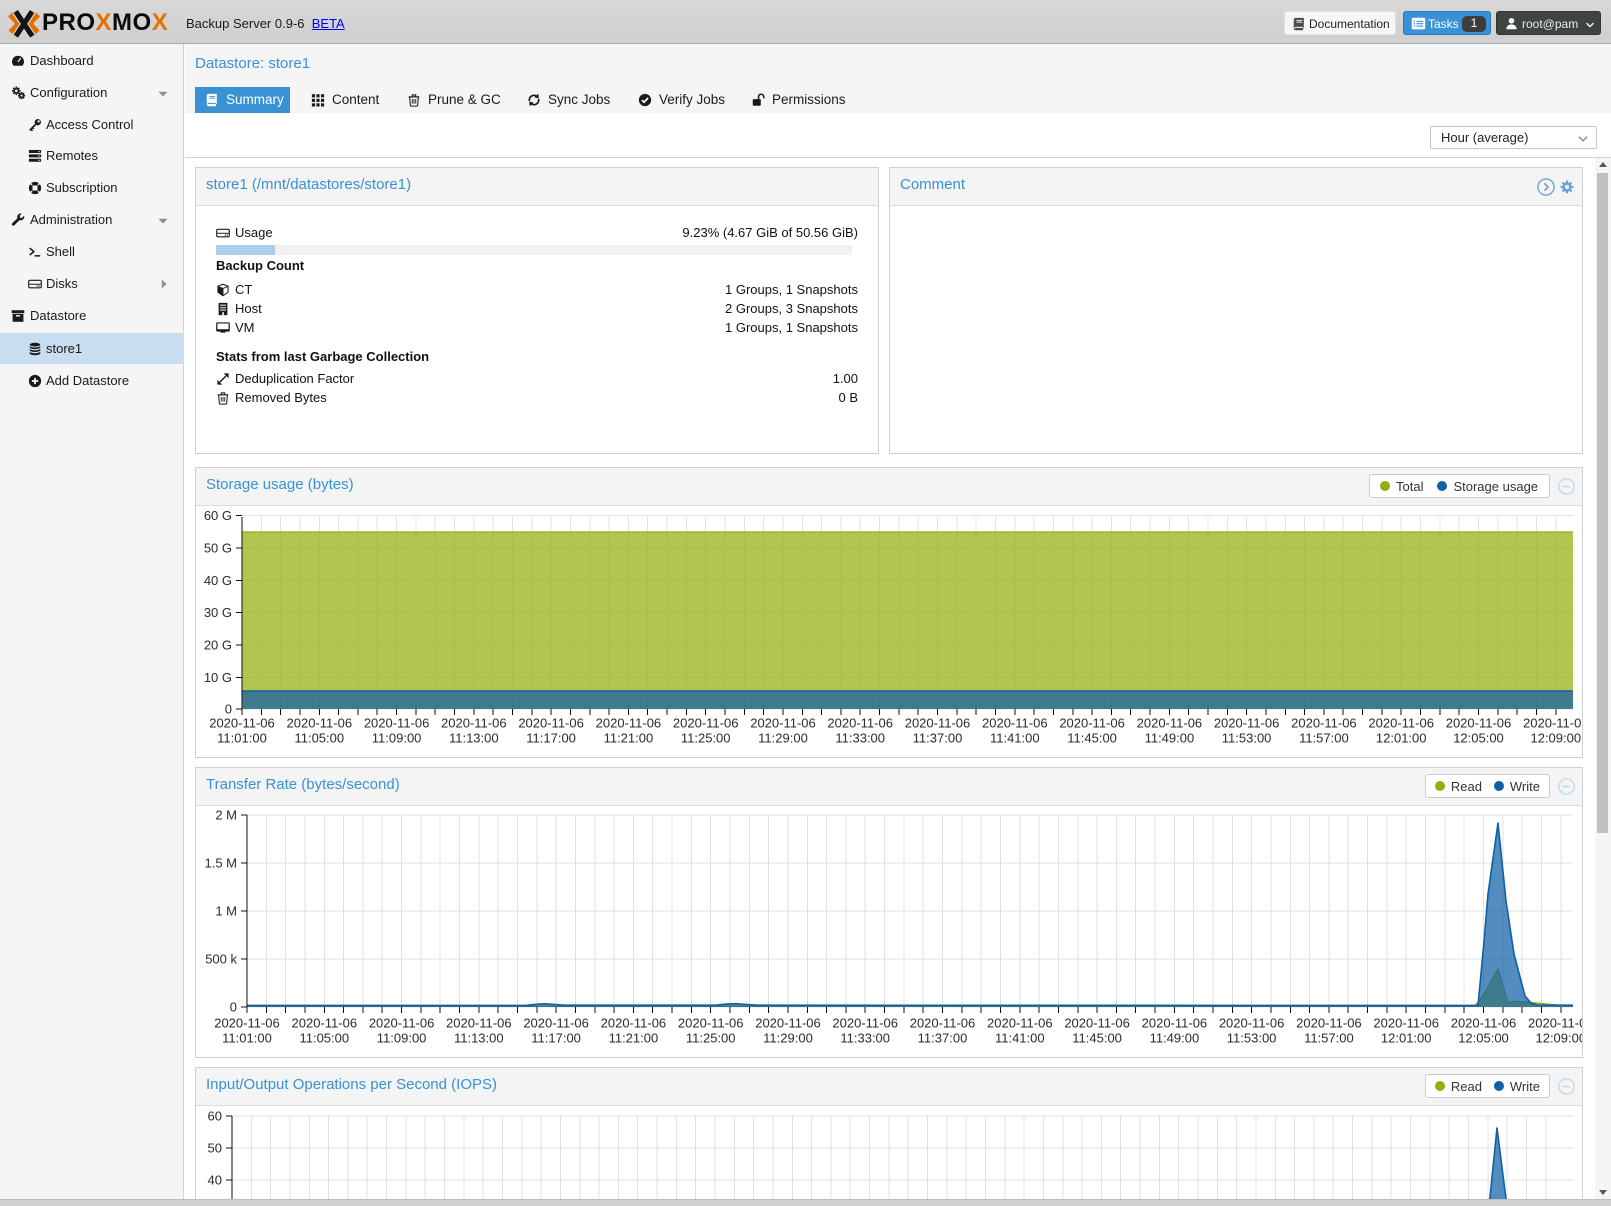 Image resolution: width=1611 pixels, height=1206 pixels. What do you see at coordinates (215, 1180) in the screenshot?
I see `svg-text: 40` at bounding box center [215, 1180].